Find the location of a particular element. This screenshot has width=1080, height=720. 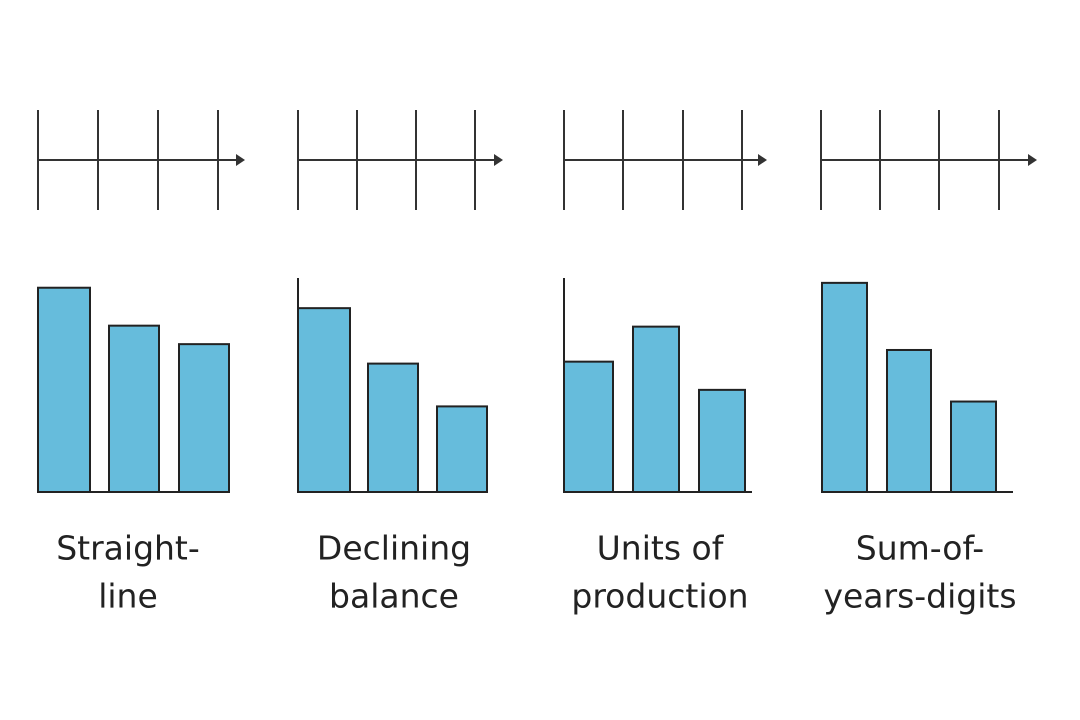

panel-label: Units of is located at coordinates (661, 548).